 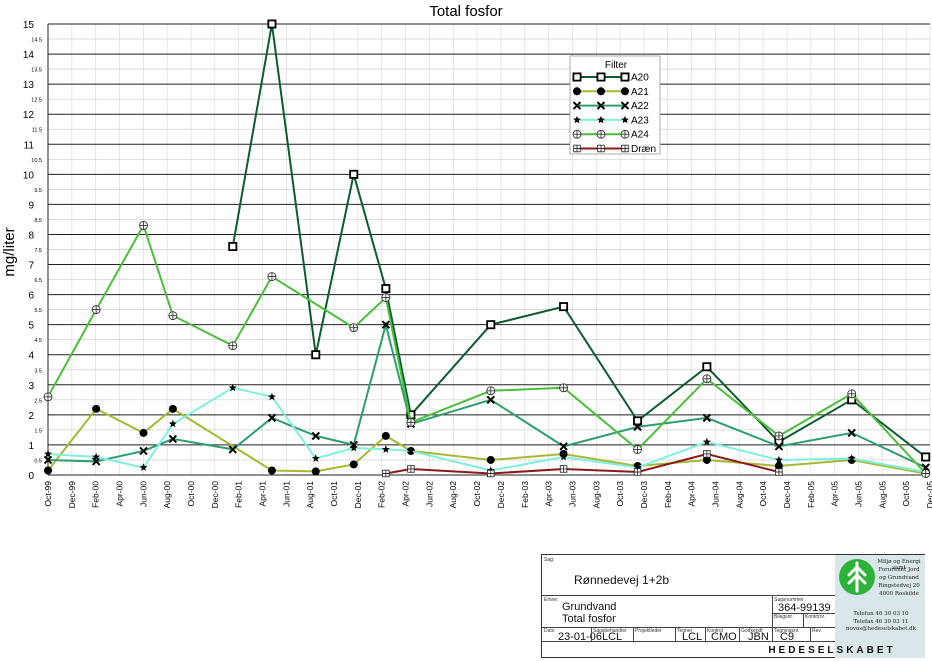 I want to click on kontor-label: Kontornr., so click(x=815, y=617).